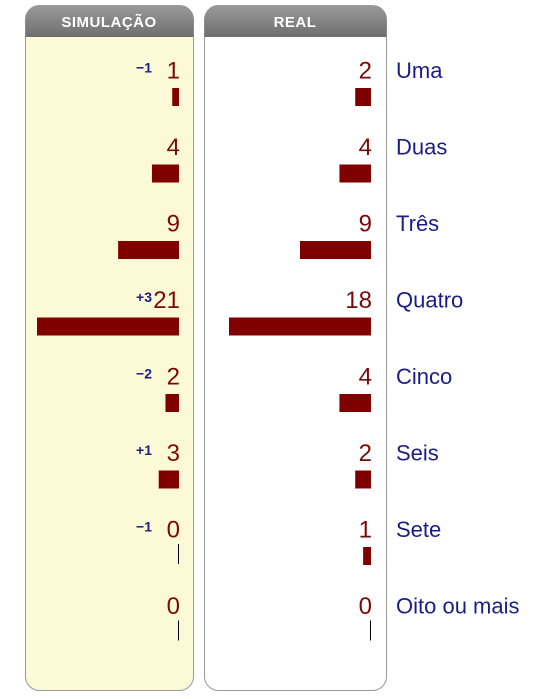  Describe the element at coordinates (429, 299) in the screenshot. I see `category-label: Quatro` at that location.